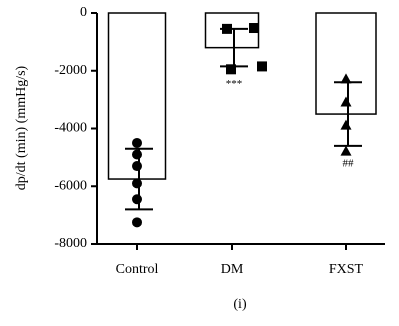 This screenshot has height=326, width=399. Describe the element at coordinates (346, 269) in the screenshot. I see `x-tick-label: FXST` at that location.